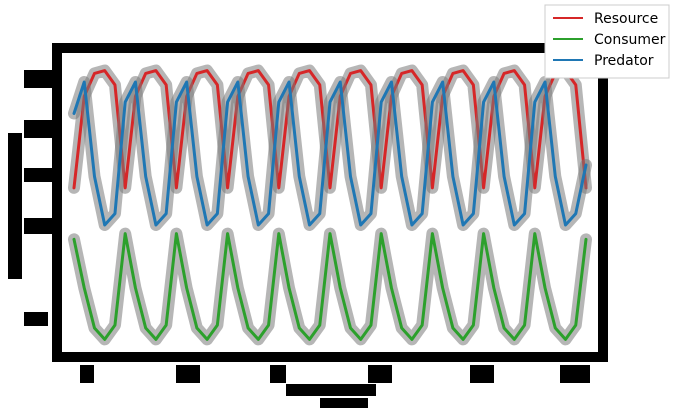 The image size is (676, 412). What do you see at coordinates (15, 206) in the screenshot?
I see `left-axis-artifact` at bounding box center [15, 206].